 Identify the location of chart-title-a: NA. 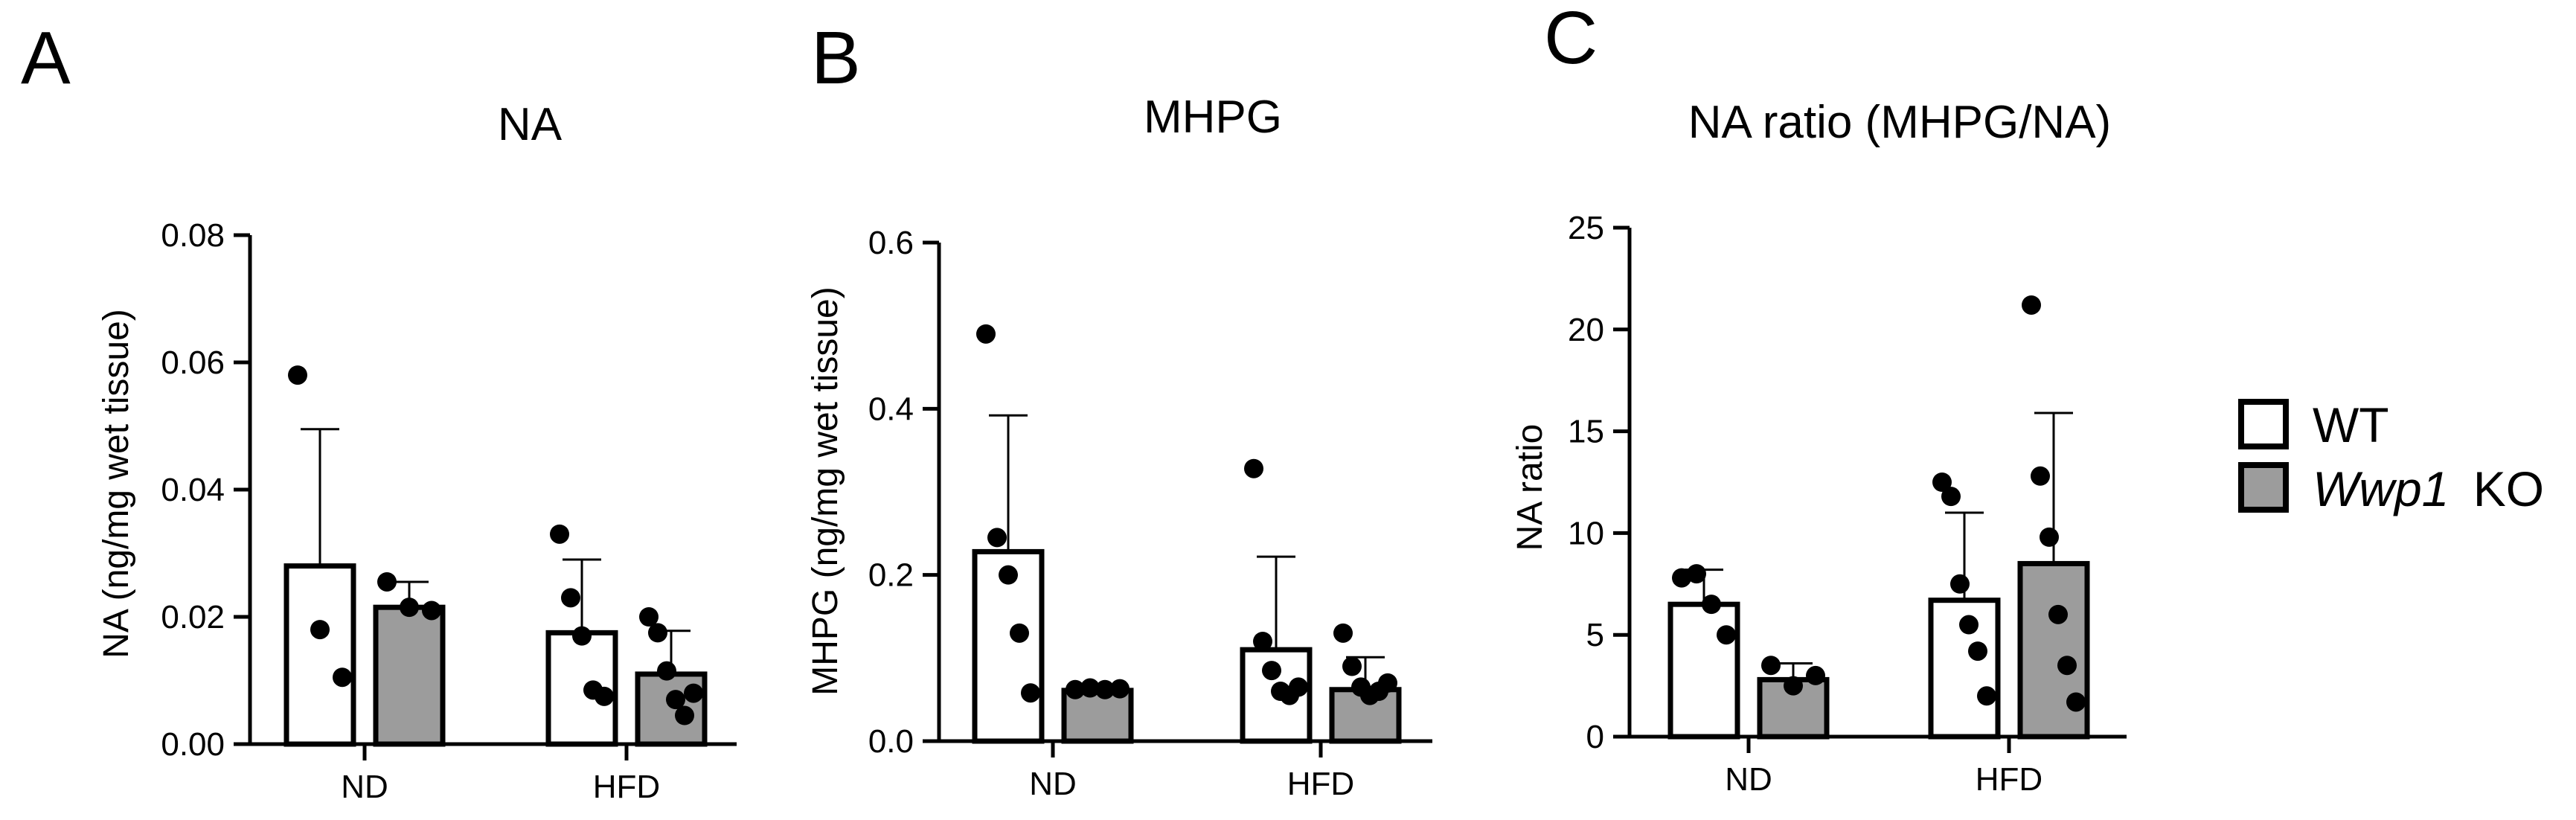
(530, 124).